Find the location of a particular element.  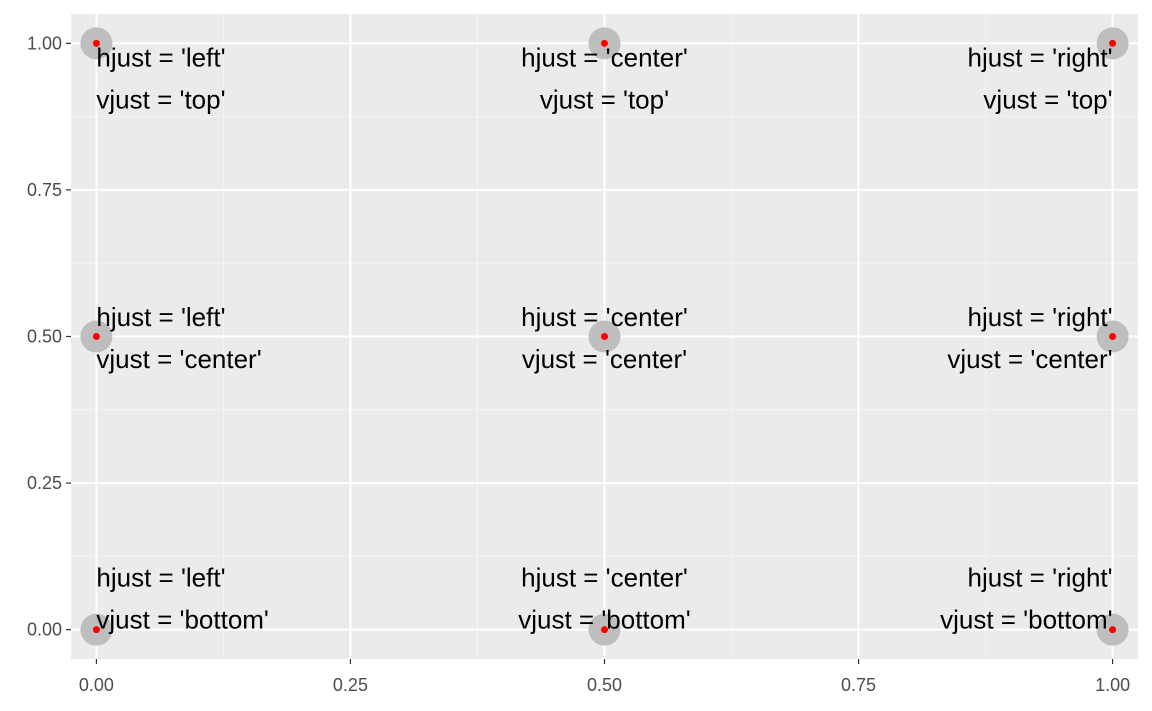

y-tick-label: 0.50 is located at coordinates (44, 337).